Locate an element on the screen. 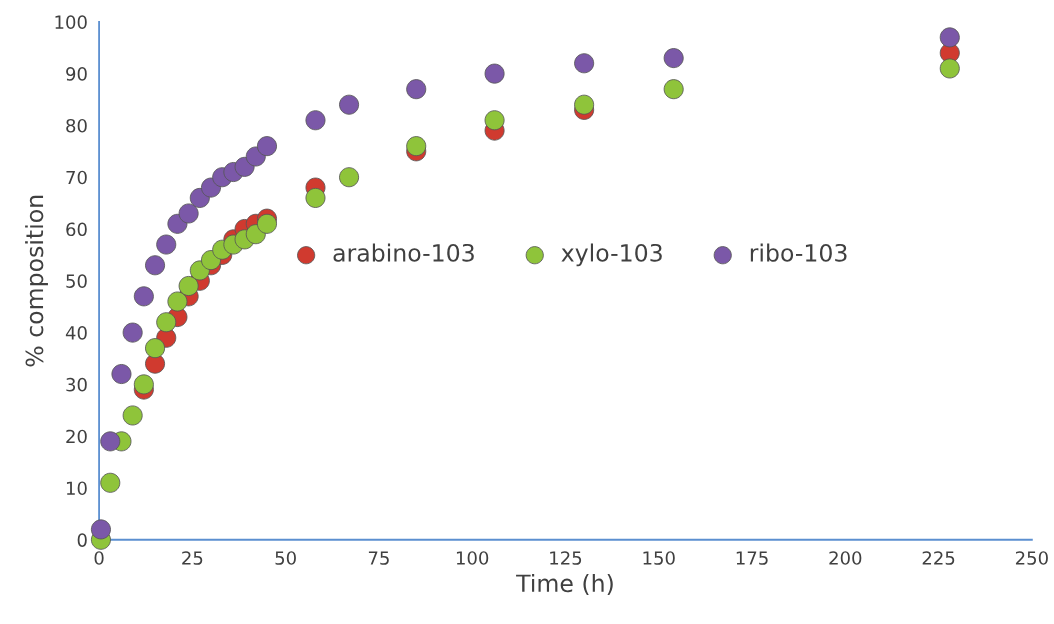 Image resolution: width=1054 pixels, height=624 pixels. y-tick-label: 60 is located at coordinates (76, 229).